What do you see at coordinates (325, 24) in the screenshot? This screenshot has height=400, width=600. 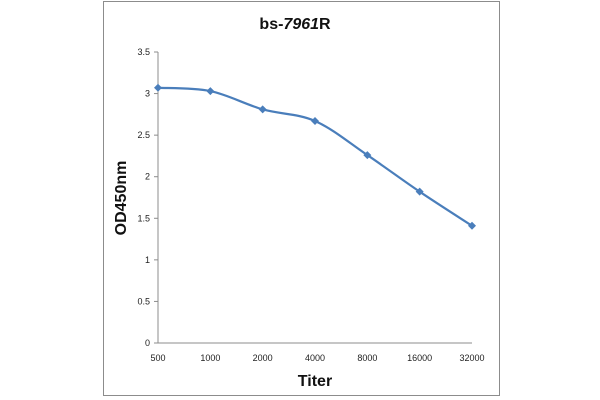 I see `title-suffix: R` at bounding box center [325, 24].